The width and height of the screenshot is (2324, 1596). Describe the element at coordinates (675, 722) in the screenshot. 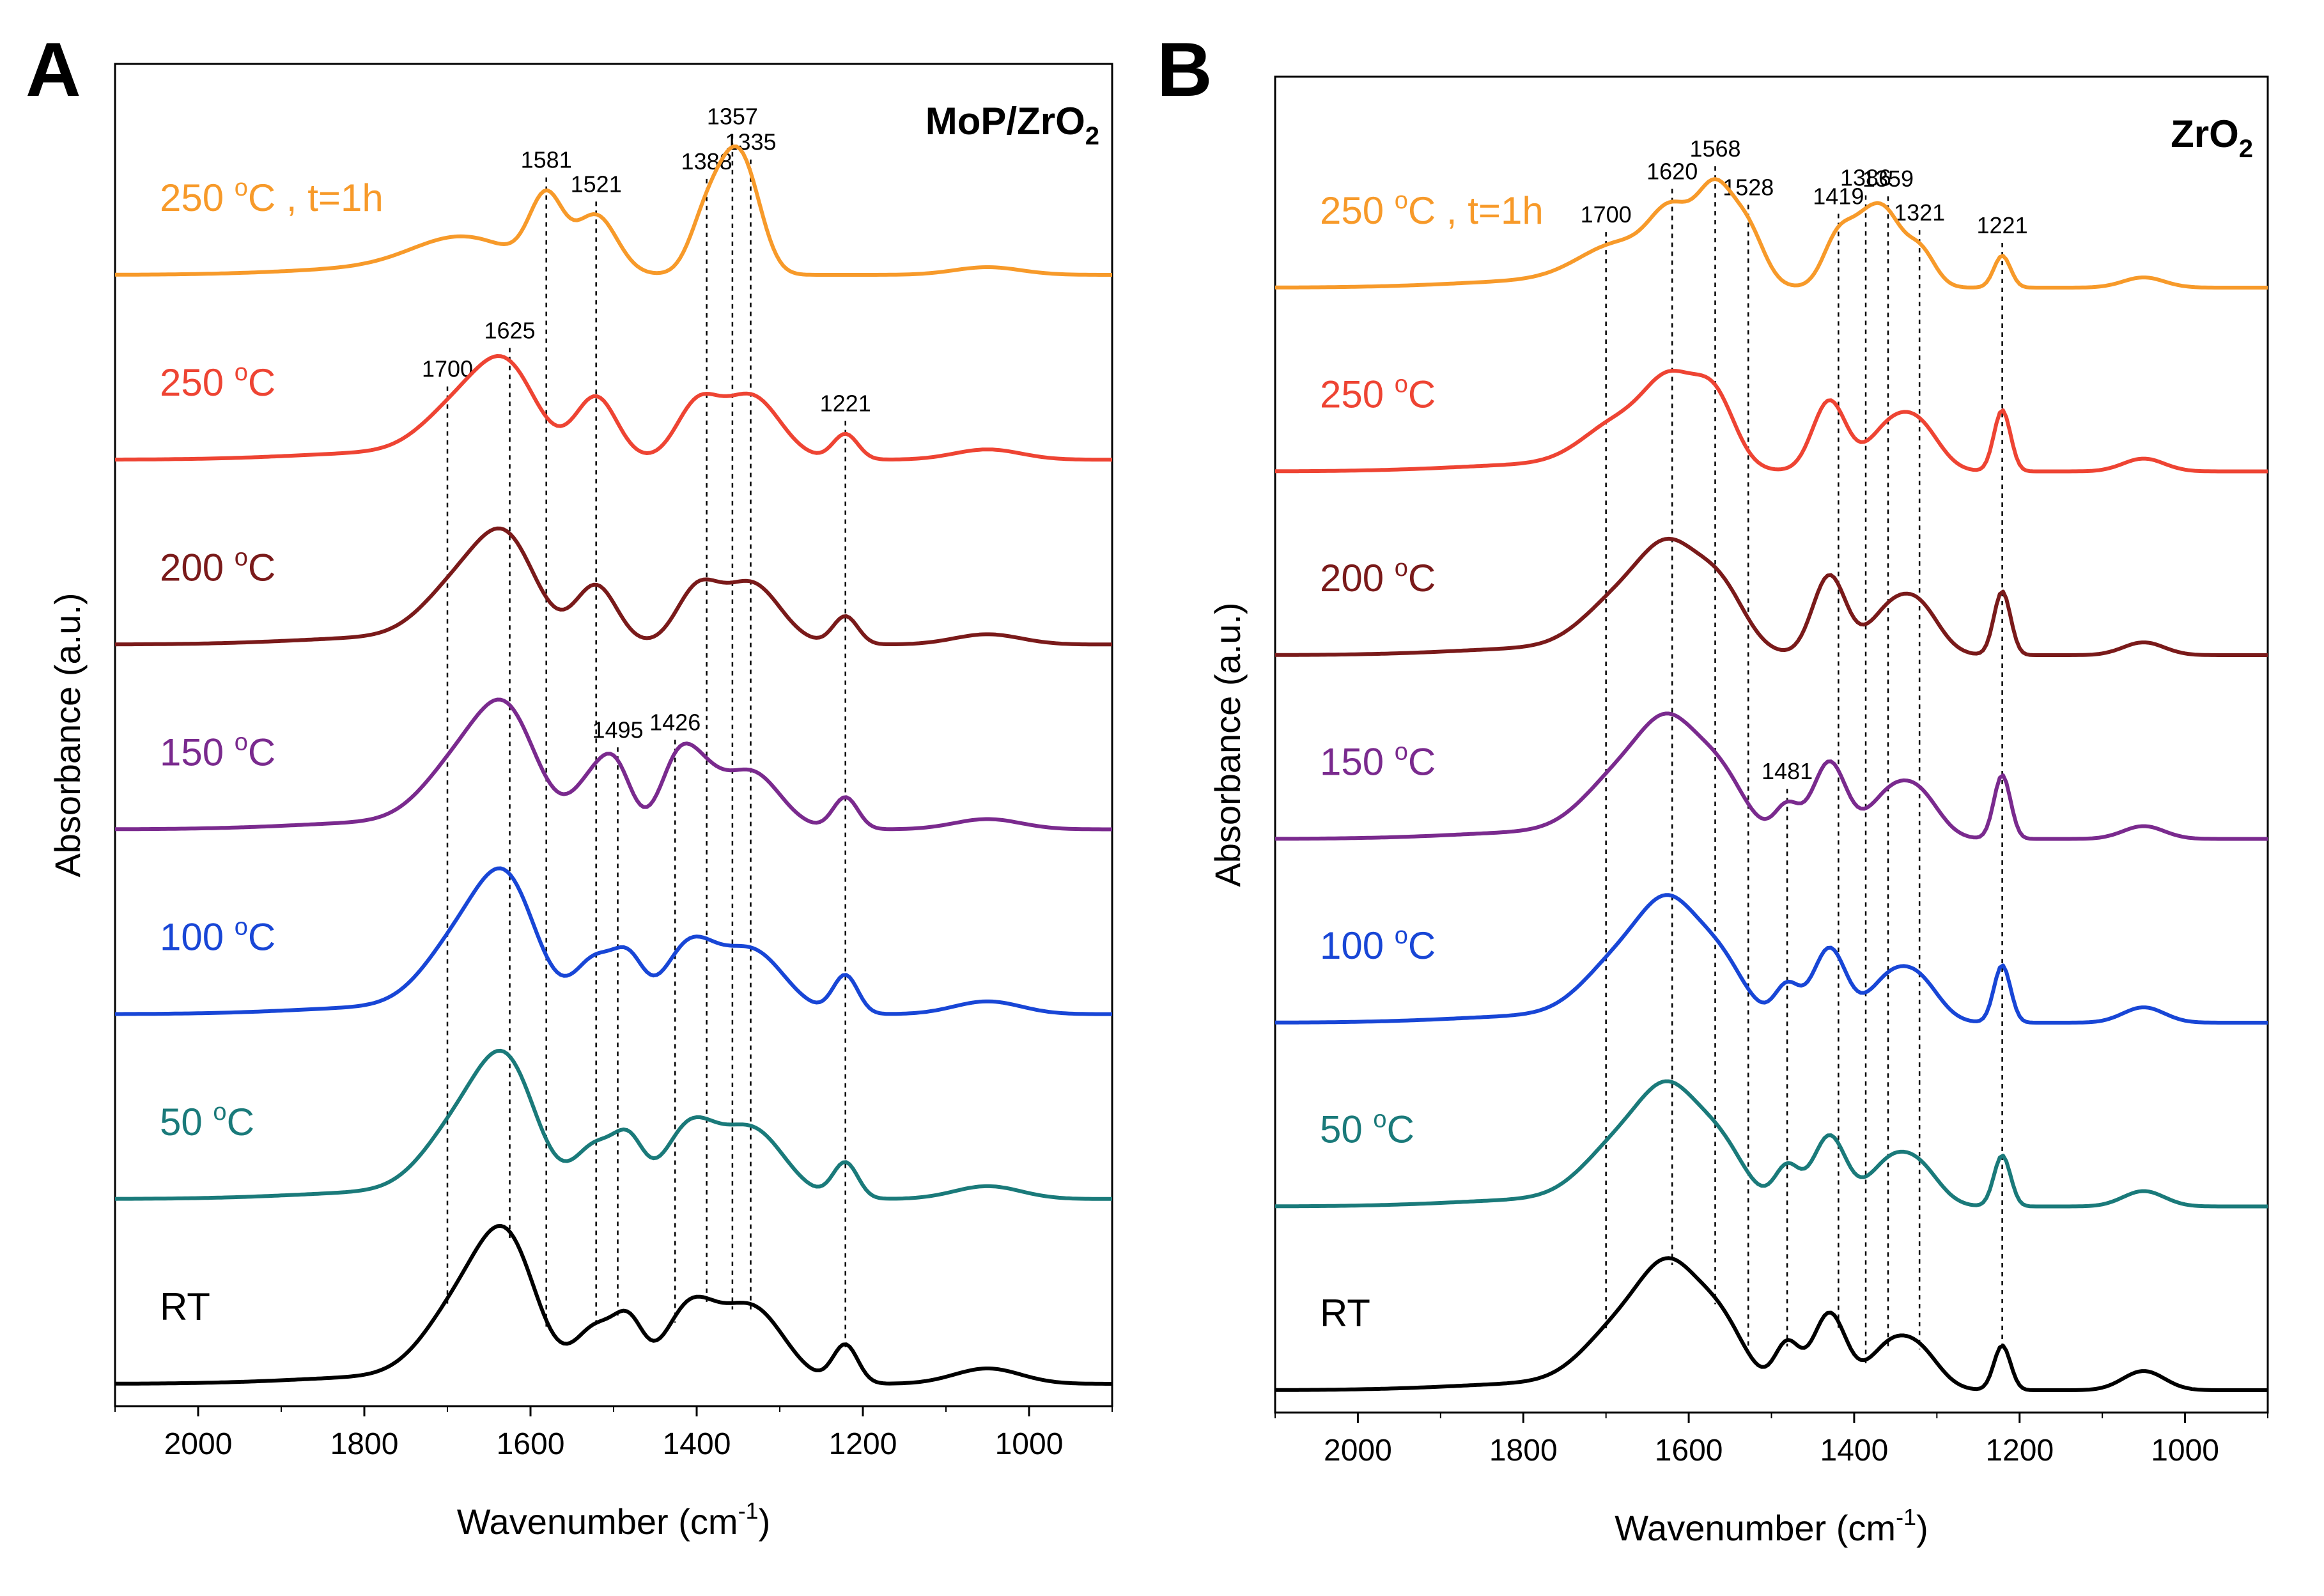

I see `peak-label: 1426` at that location.